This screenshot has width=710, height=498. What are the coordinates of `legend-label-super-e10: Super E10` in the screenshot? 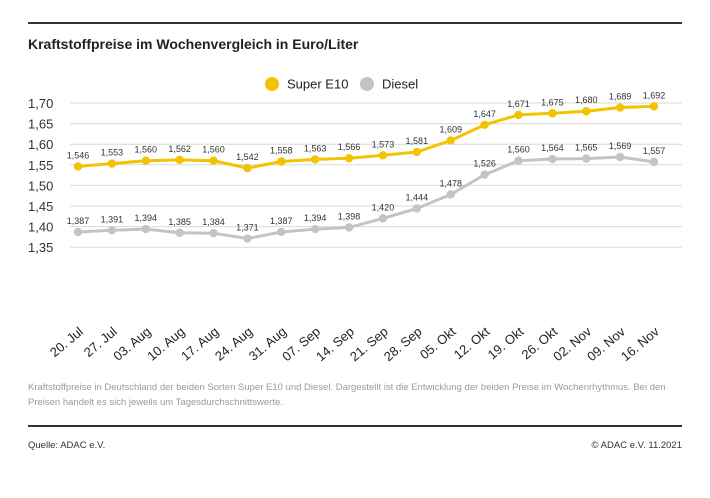 It's located at (317, 84).